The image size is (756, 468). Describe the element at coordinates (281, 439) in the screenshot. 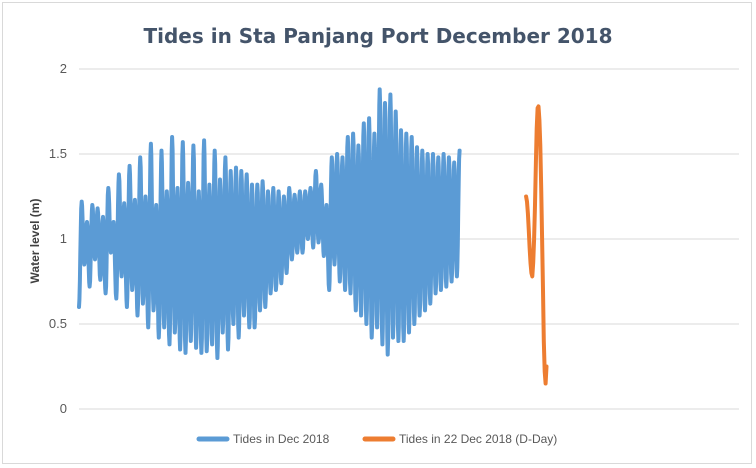

I see `legend-label-1: Tides in Dec 2018` at that location.